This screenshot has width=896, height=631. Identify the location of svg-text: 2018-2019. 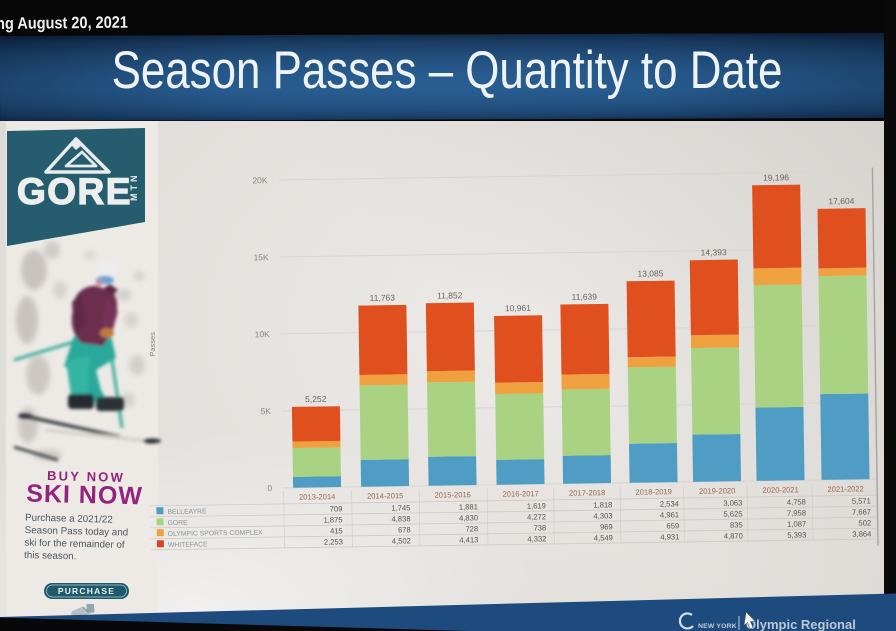
(653, 492).